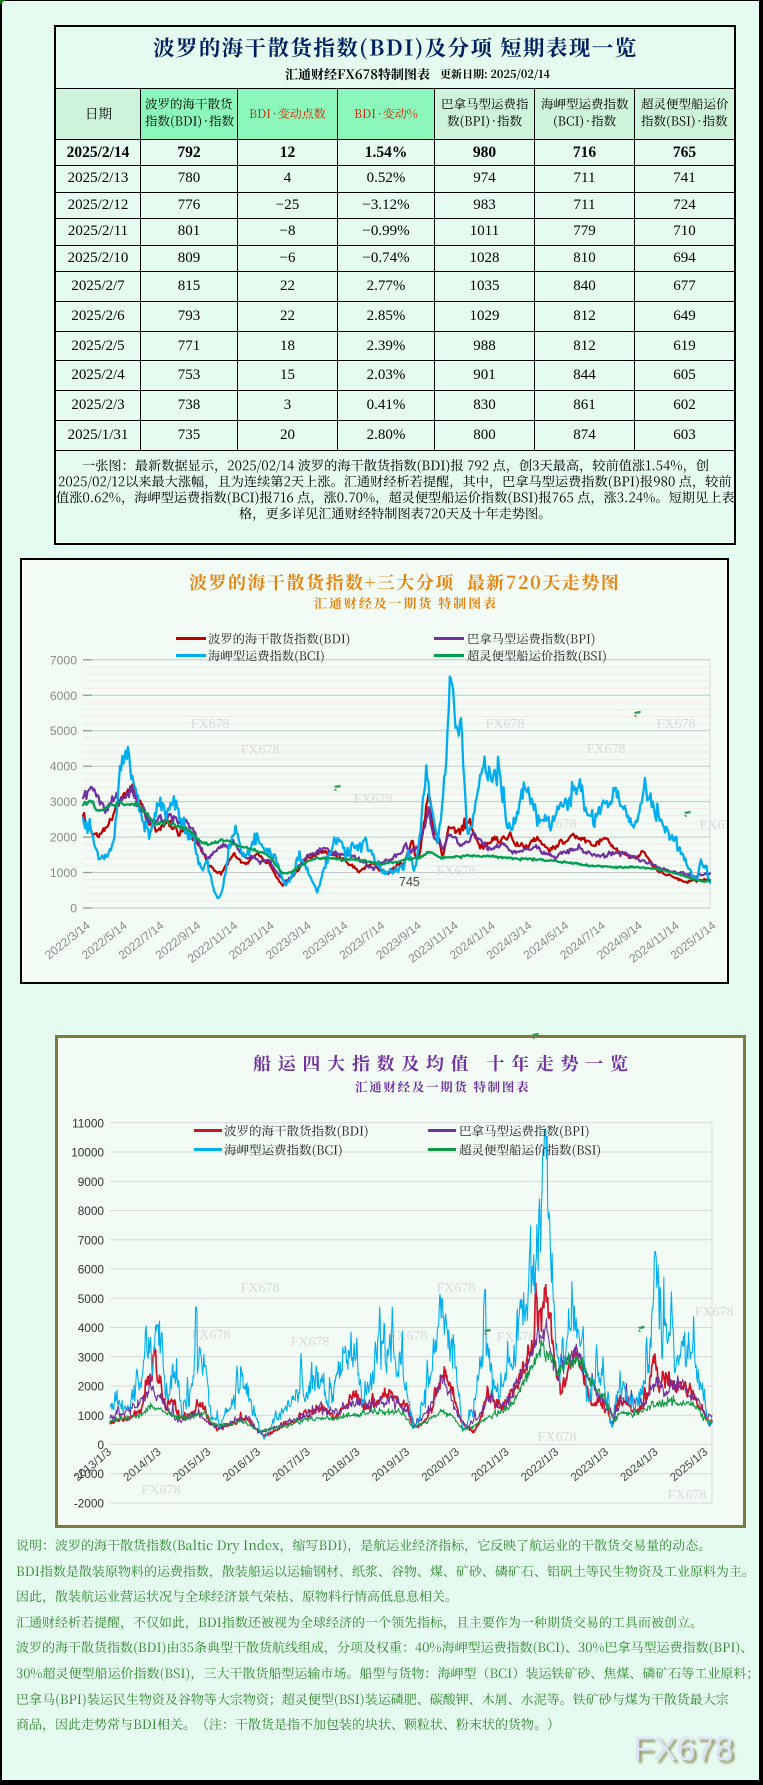  What do you see at coordinates (391, 1465) in the screenshot?
I see `svg-text: 2019/1/3` at bounding box center [391, 1465].